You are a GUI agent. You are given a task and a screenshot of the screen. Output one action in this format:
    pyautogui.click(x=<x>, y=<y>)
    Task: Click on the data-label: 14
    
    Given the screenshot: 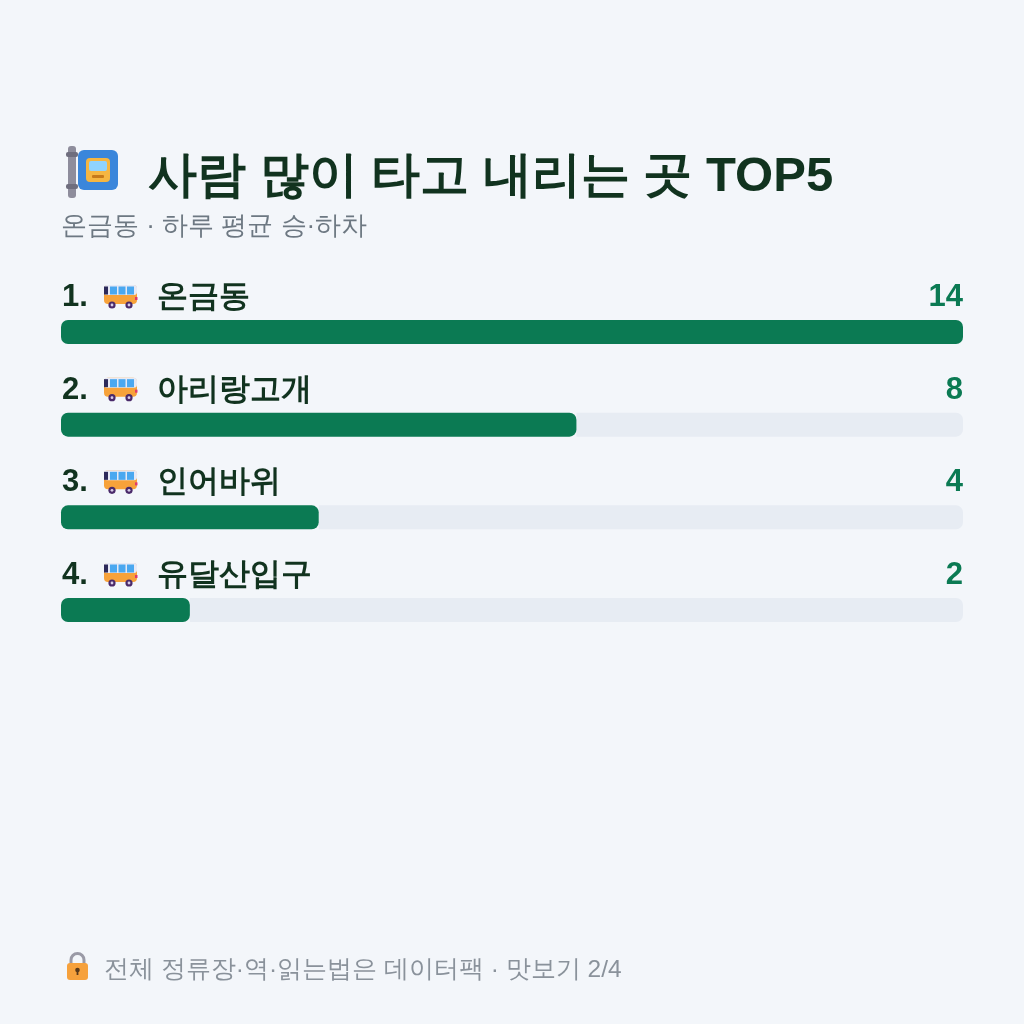 What is the action you would take?
    pyautogui.click(x=946, y=295)
    